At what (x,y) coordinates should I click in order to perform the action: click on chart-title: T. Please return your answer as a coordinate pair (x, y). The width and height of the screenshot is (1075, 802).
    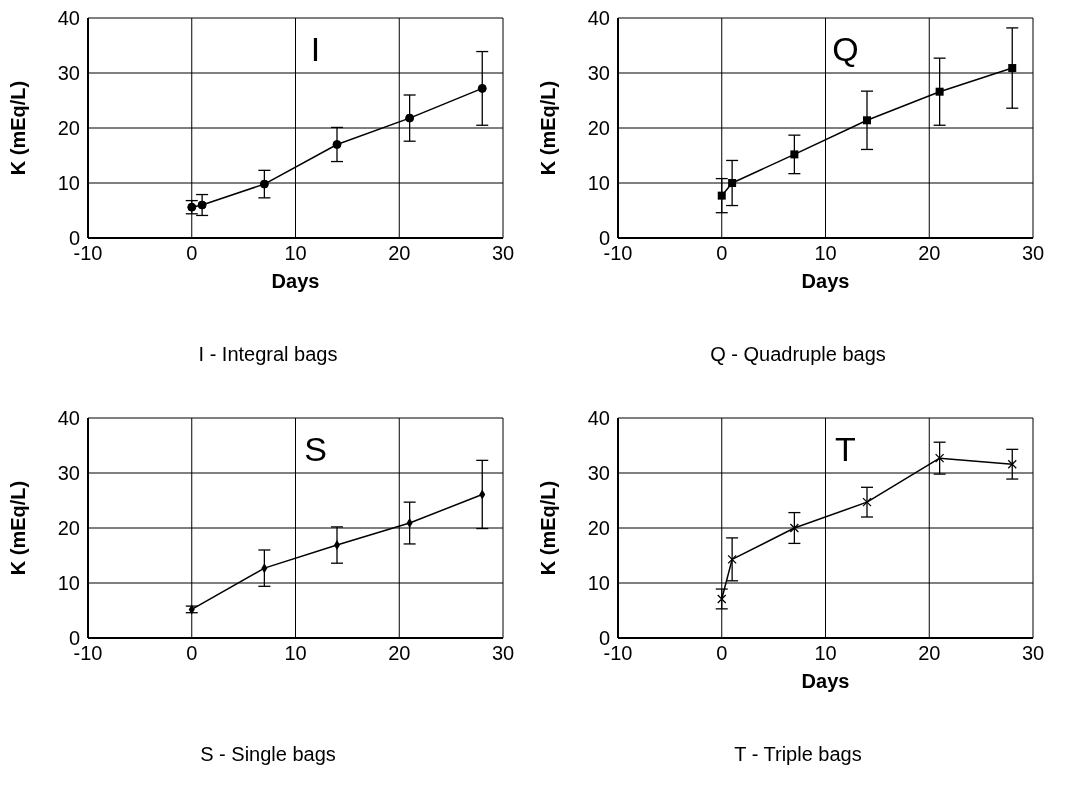
    Looking at the image, I should click on (845, 449).